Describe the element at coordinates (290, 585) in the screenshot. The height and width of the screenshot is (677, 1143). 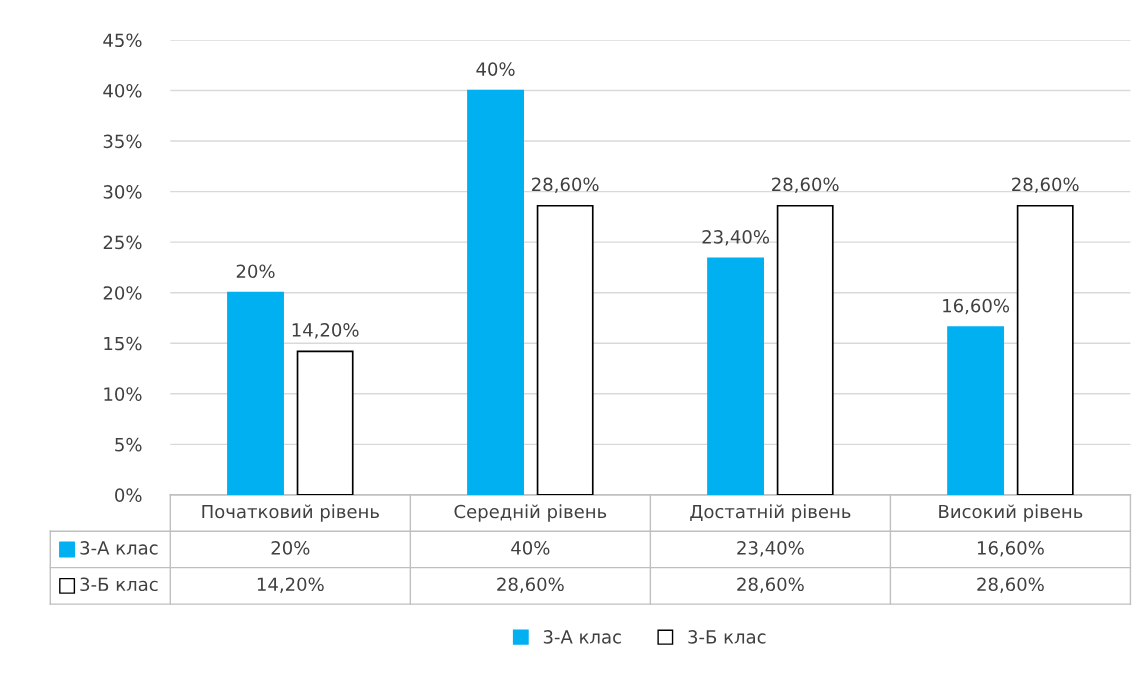
I see `data-label: 14,20%` at that location.